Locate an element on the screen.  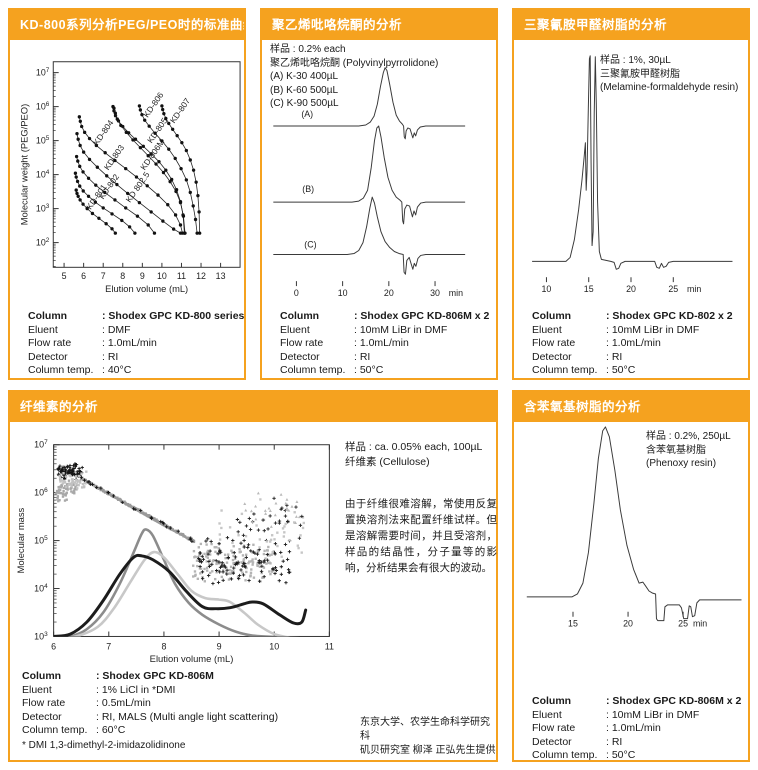
melamine-chromatogram: 10 15 20 25 min is located at coordinates (632, 174).